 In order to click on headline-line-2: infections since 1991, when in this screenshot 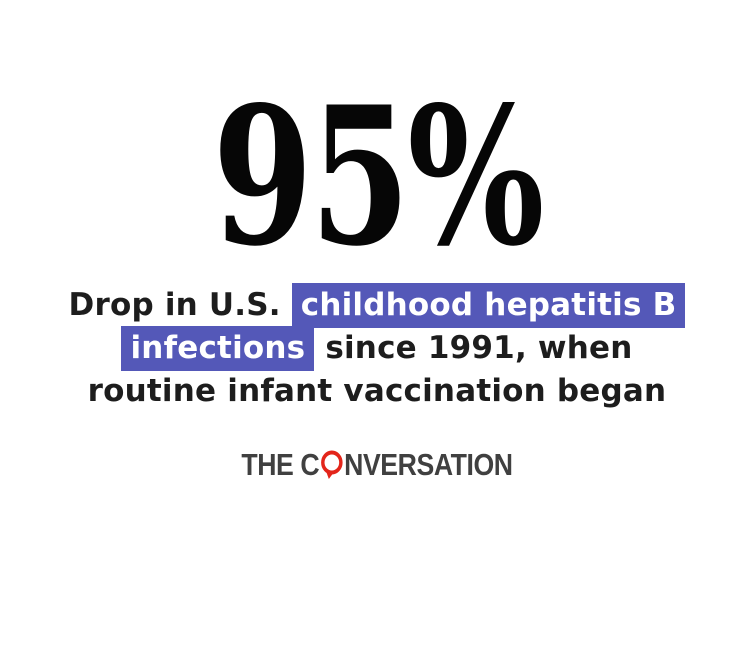, I will do `click(377, 348)`.